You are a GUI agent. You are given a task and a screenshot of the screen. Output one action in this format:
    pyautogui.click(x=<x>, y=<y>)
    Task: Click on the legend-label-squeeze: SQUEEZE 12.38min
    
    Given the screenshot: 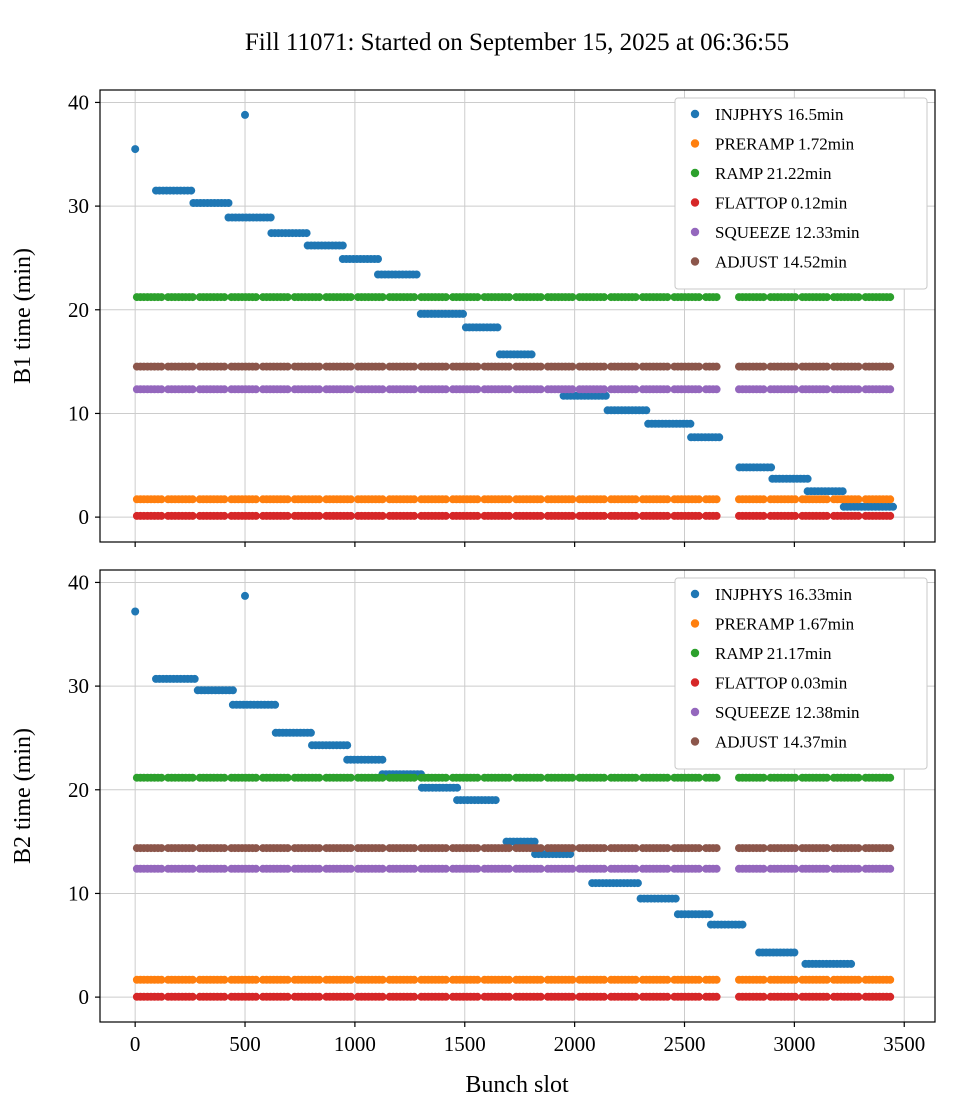 What is the action you would take?
    pyautogui.click(x=787, y=712)
    